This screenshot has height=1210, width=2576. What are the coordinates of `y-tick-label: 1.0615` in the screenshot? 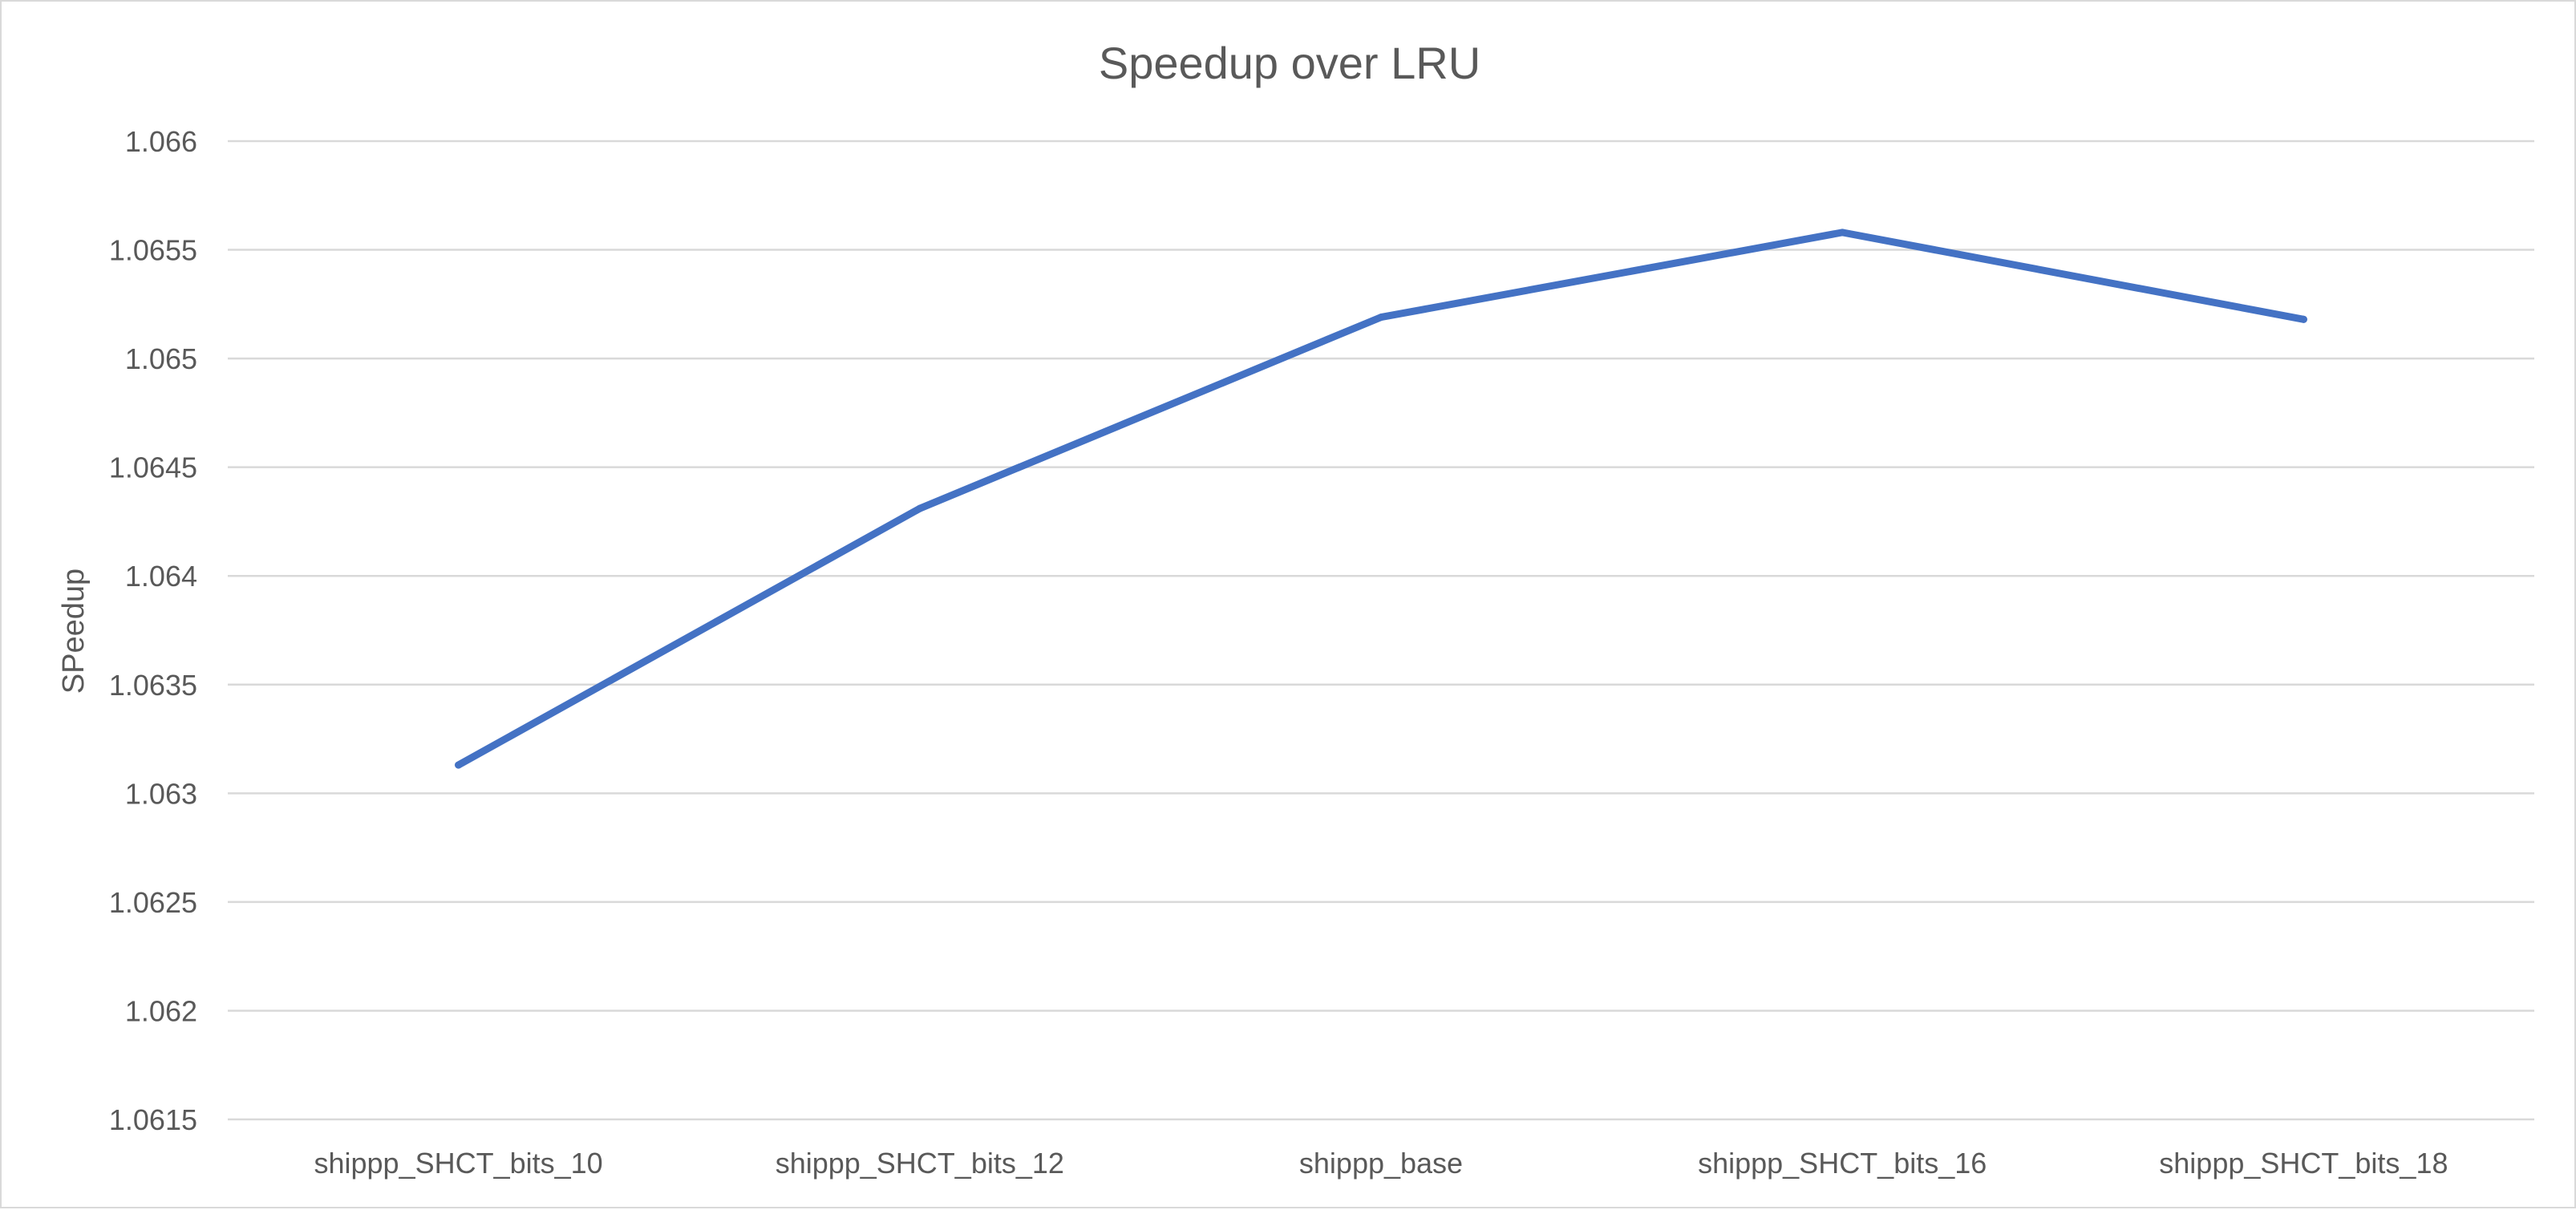 It's located at (153, 1119).